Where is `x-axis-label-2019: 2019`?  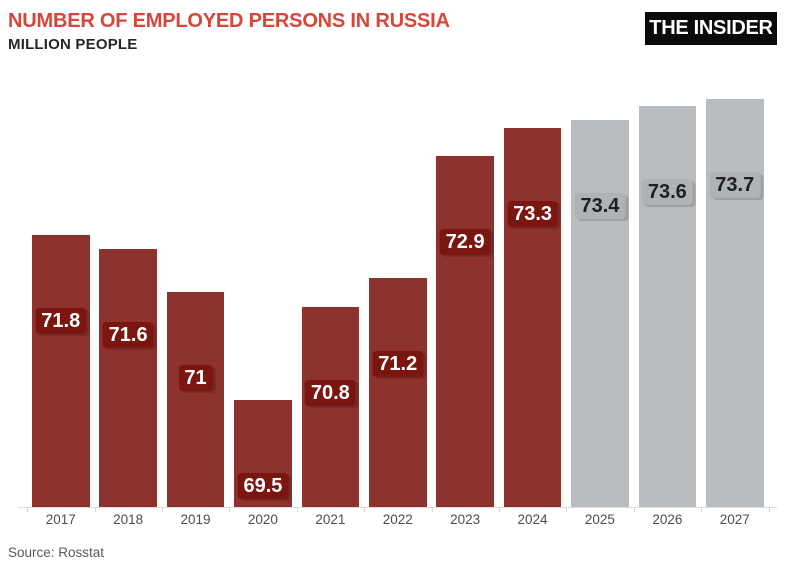 x-axis-label-2019: 2019 is located at coordinates (195, 519).